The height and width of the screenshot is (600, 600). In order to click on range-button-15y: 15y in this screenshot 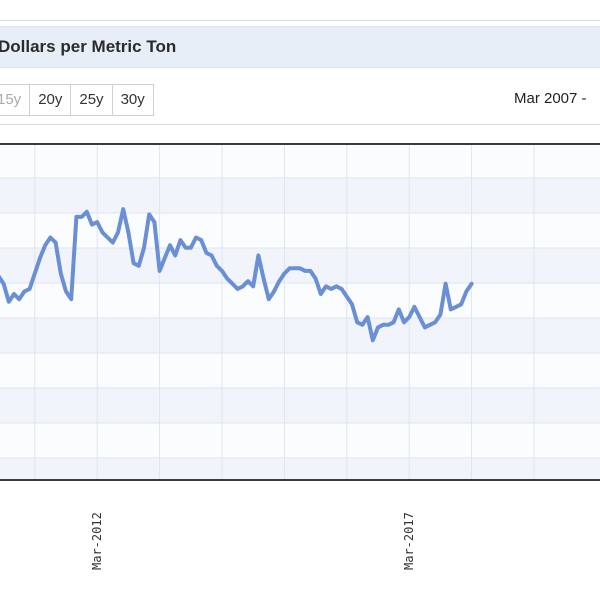, I will do `click(15, 100)`.